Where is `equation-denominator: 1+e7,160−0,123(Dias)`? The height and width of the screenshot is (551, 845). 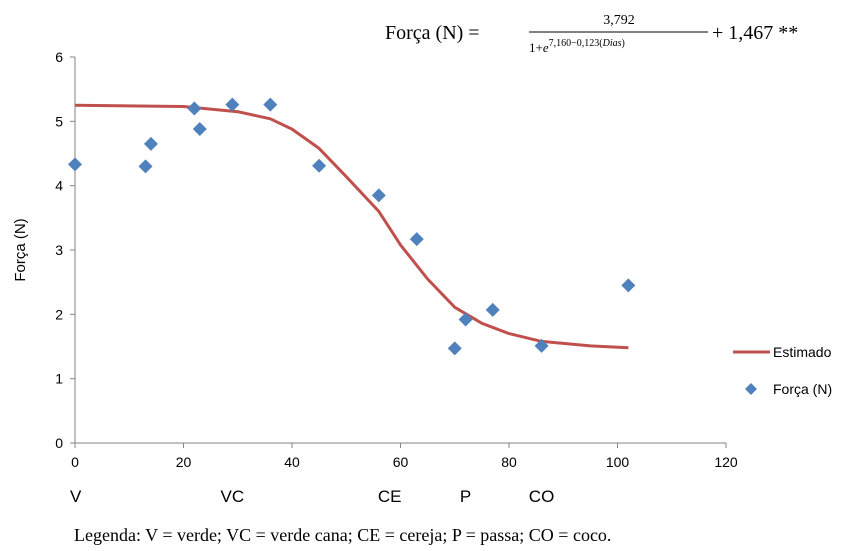 equation-denominator: 1+e7,160−0,123(Dias) is located at coordinates (577, 46).